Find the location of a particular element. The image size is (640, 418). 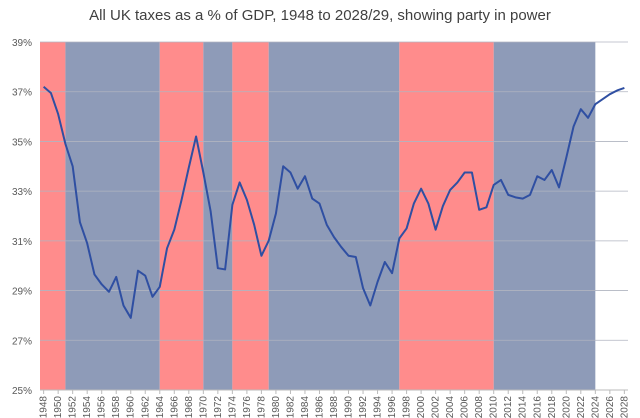

x-tick-label: 1980 is located at coordinates (276, 407).